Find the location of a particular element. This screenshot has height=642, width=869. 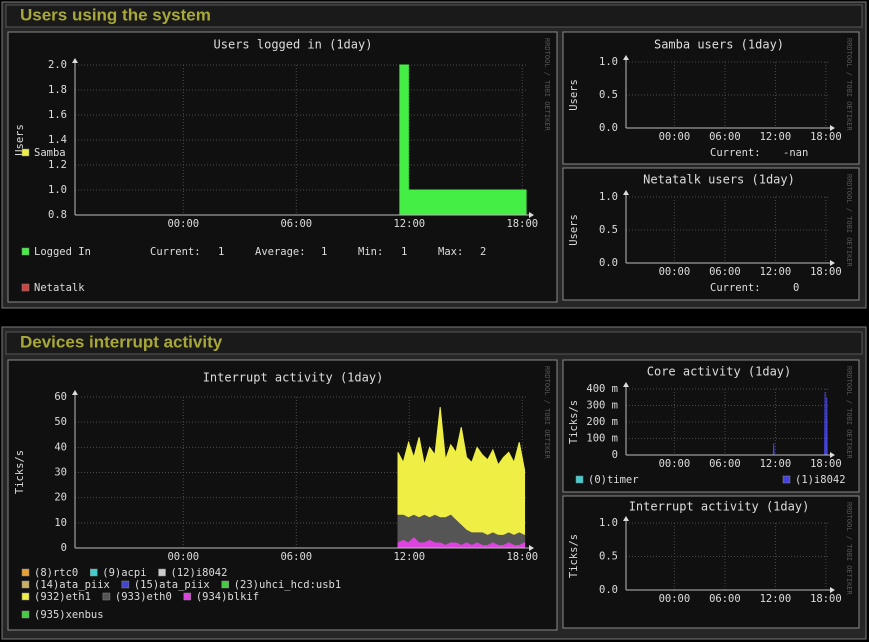

y-axis-label: Users is located at coordinates (20, 140).